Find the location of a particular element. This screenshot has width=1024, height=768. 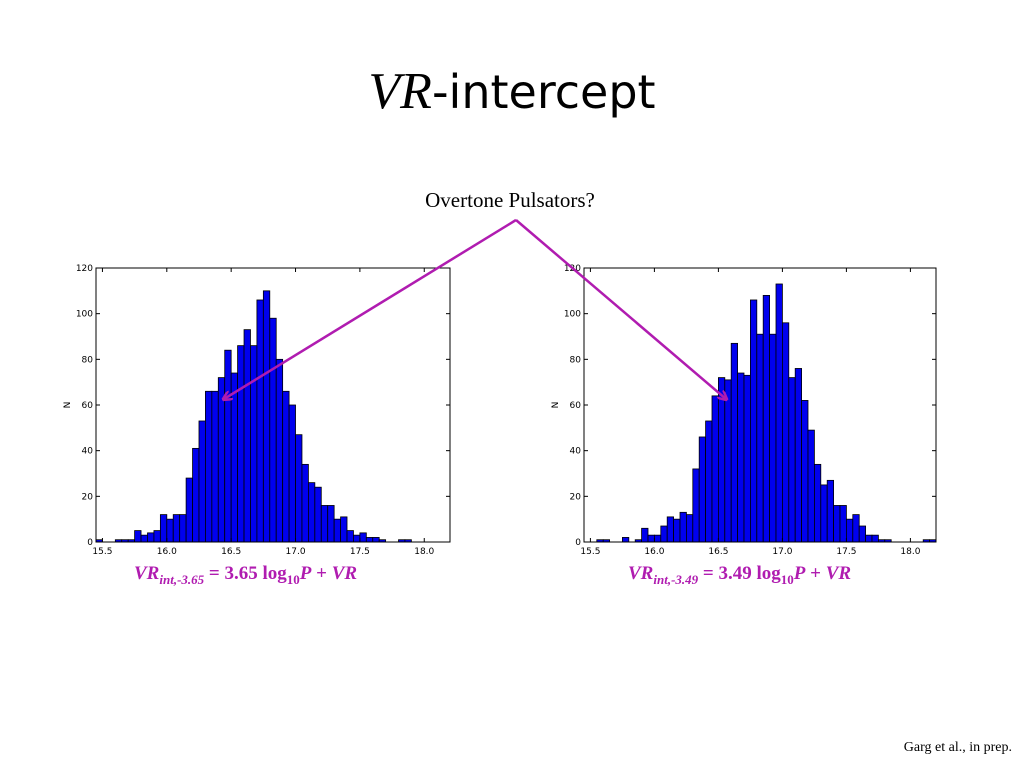

x-tick-label-left: 17.0 is located at coordinates (296, 552).